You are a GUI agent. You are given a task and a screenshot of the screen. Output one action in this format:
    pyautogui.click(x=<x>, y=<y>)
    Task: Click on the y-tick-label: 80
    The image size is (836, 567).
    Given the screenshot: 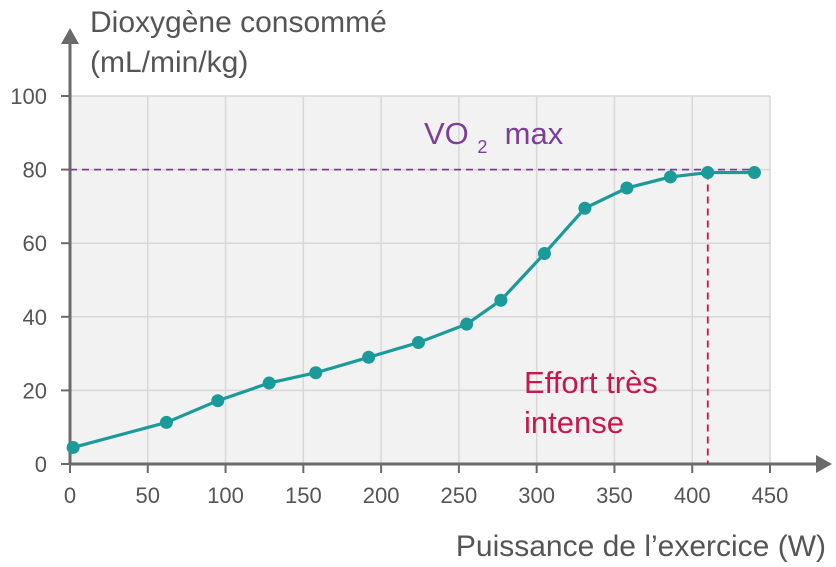 What is the action you would take?
    pyautogui.click(x=35, y=170)
    